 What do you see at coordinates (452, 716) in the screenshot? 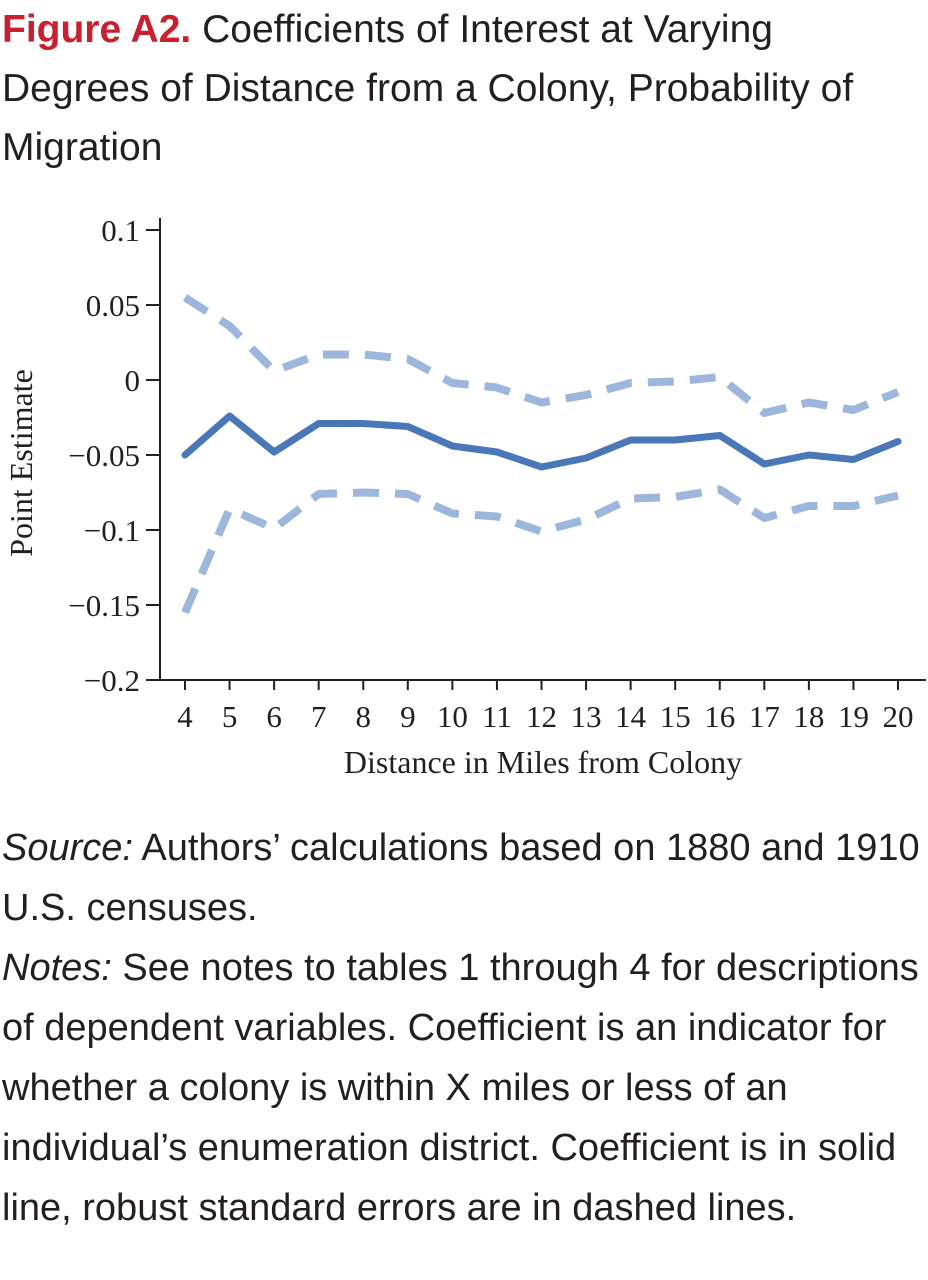
I see `x-tick-label: 10` at bounding box center [452, 716].